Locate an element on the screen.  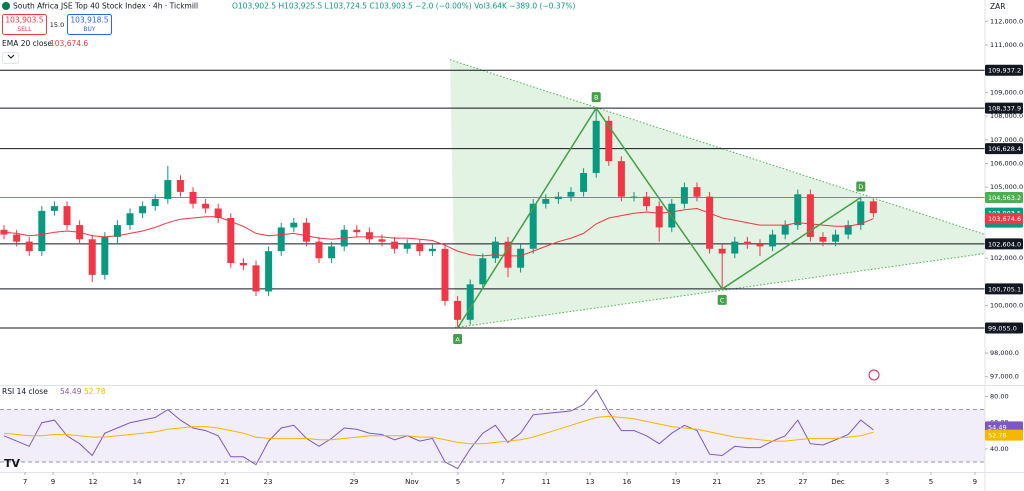
x-tick-label: 27 is located at coordinates (802, 482).